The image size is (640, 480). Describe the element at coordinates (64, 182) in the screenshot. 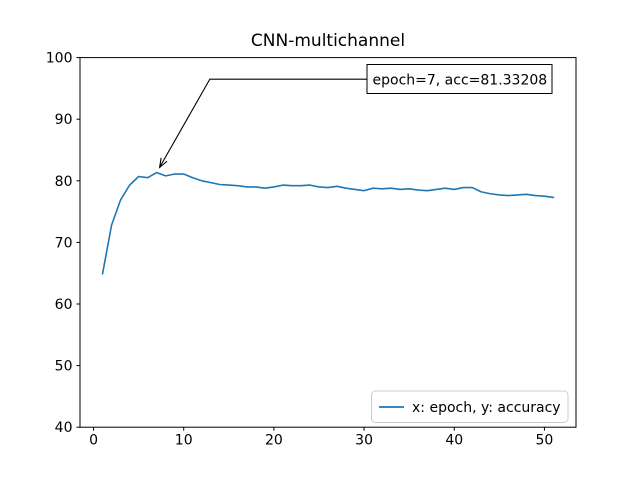

I see `y-tick-label: 80` at that location.